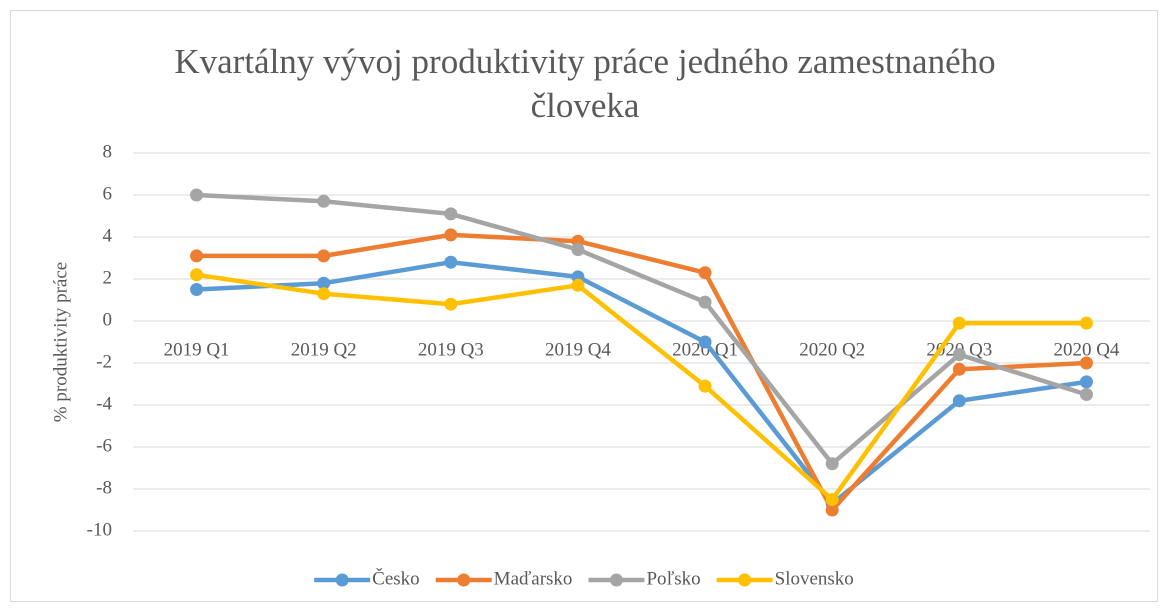  I want to click on y-tick-label: 0, so click(108, 319).